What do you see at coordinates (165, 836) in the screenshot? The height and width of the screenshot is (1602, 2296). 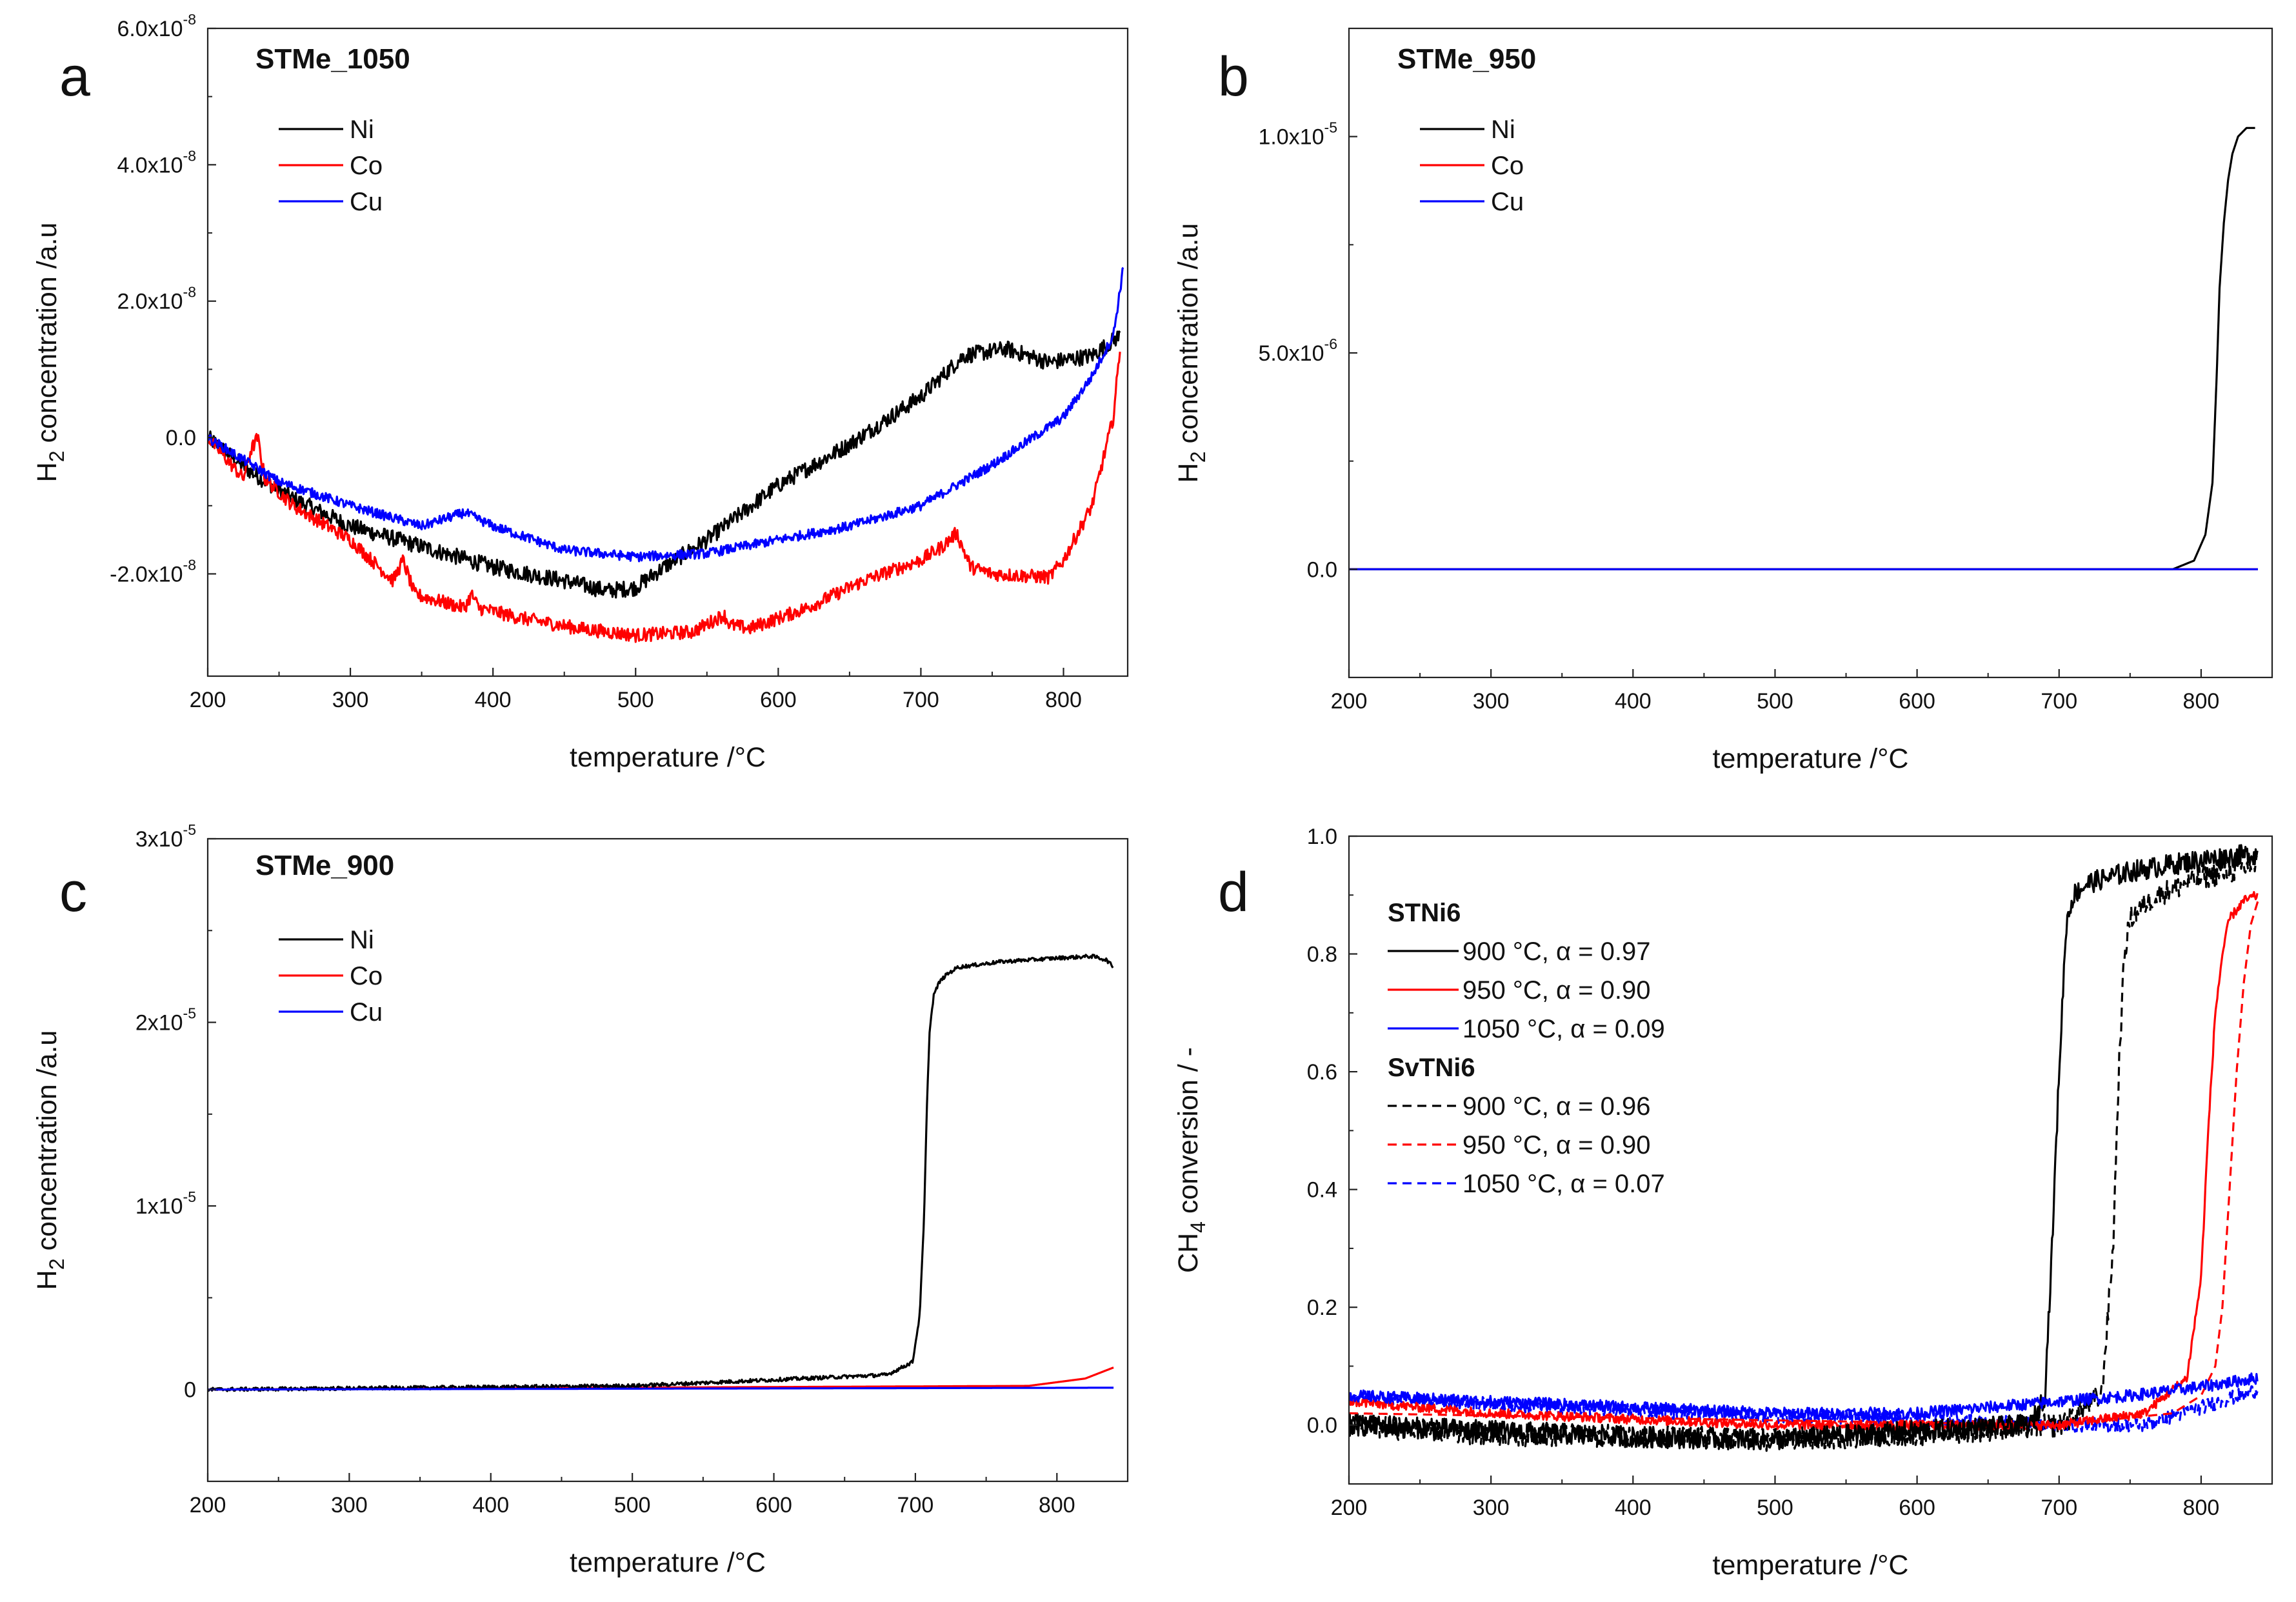 I see `y-tick-label: 3x10⁻⁵` at bounding box center [165, 836].